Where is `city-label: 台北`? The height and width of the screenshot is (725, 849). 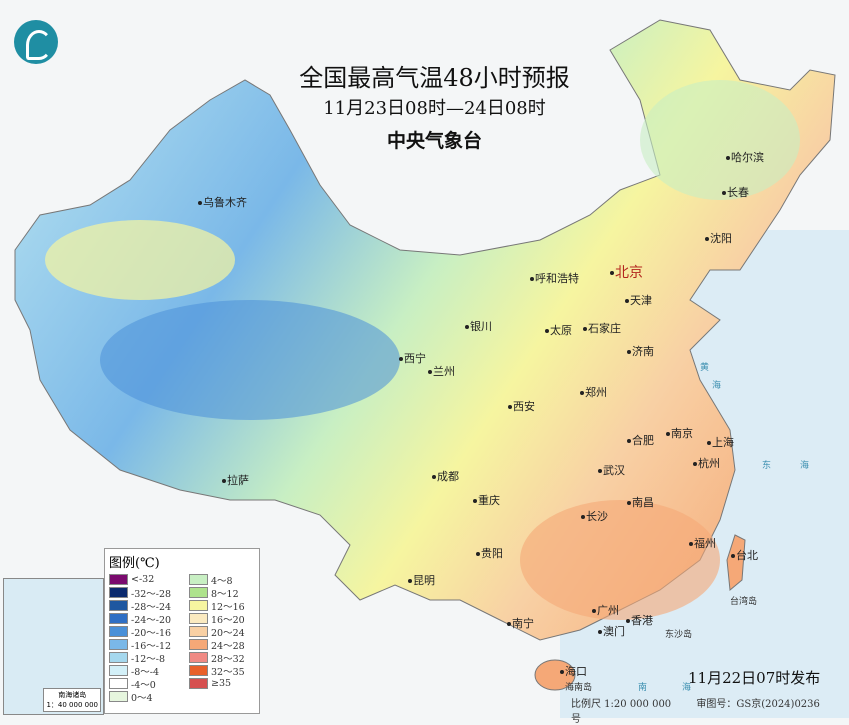
city-label: 台北 is located at coordinates (744, 555).